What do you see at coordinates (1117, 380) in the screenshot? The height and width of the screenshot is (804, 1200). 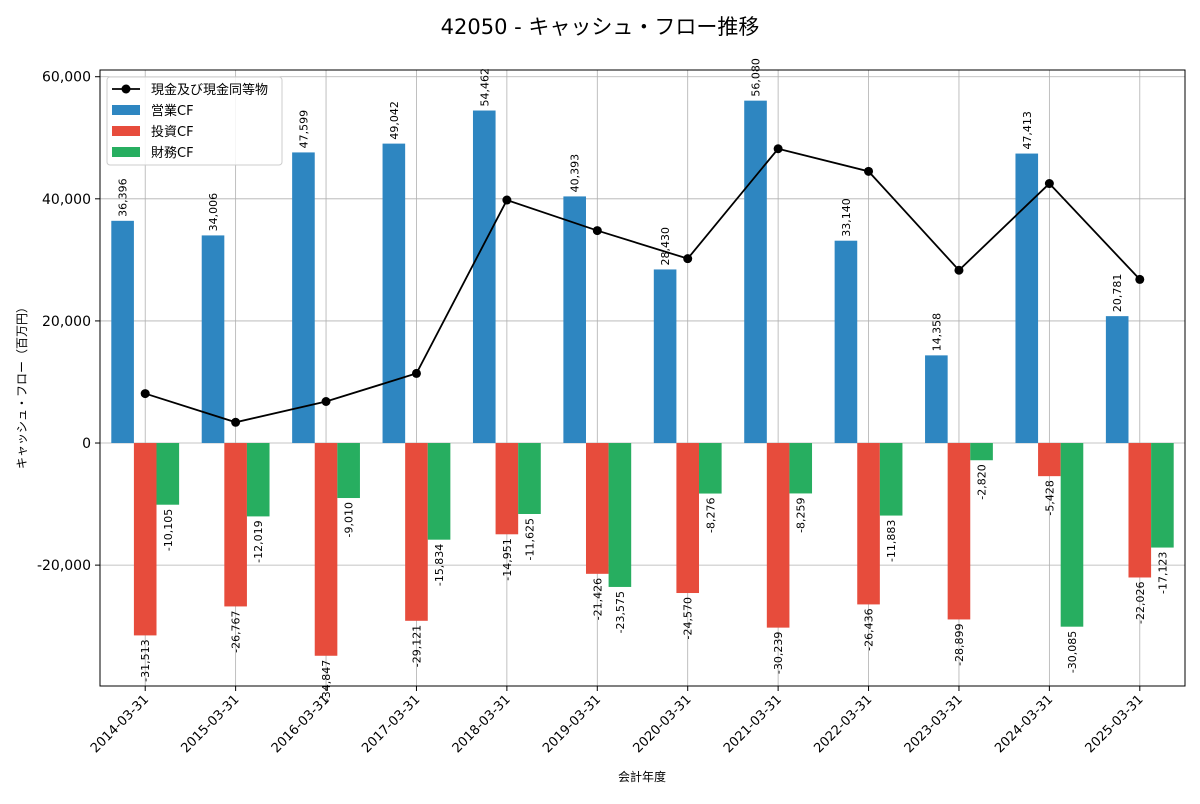 I see `bar-営業CF-2025-03-31` at bounding box center [1117, 380].